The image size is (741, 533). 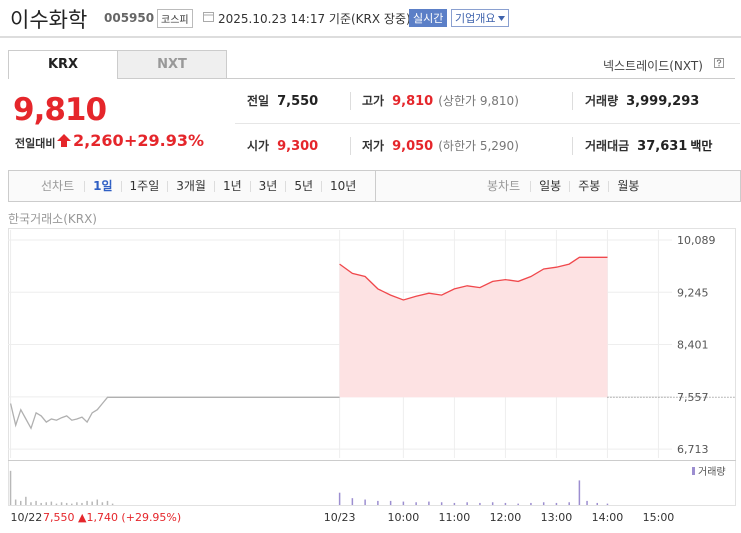 I want to click on tab-krx: KRX, so click(x=63, y=64).